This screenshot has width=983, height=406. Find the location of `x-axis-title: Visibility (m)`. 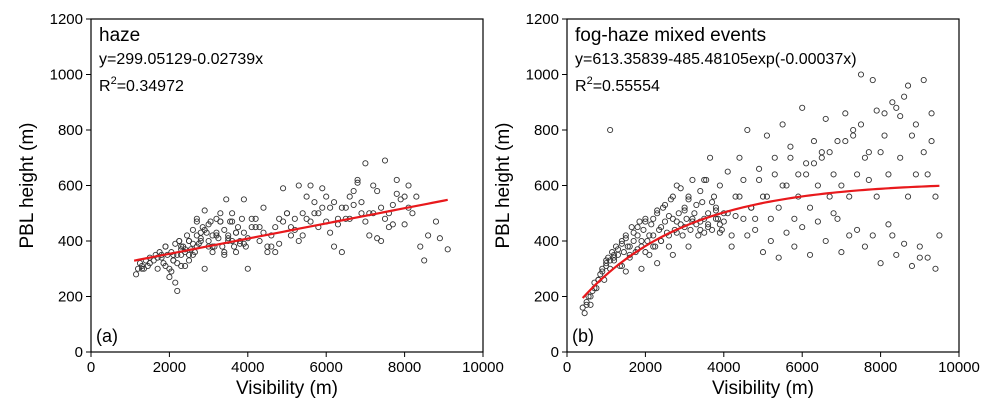

x-axis-title: Visibility (m) is located at coordinates (763, 388).